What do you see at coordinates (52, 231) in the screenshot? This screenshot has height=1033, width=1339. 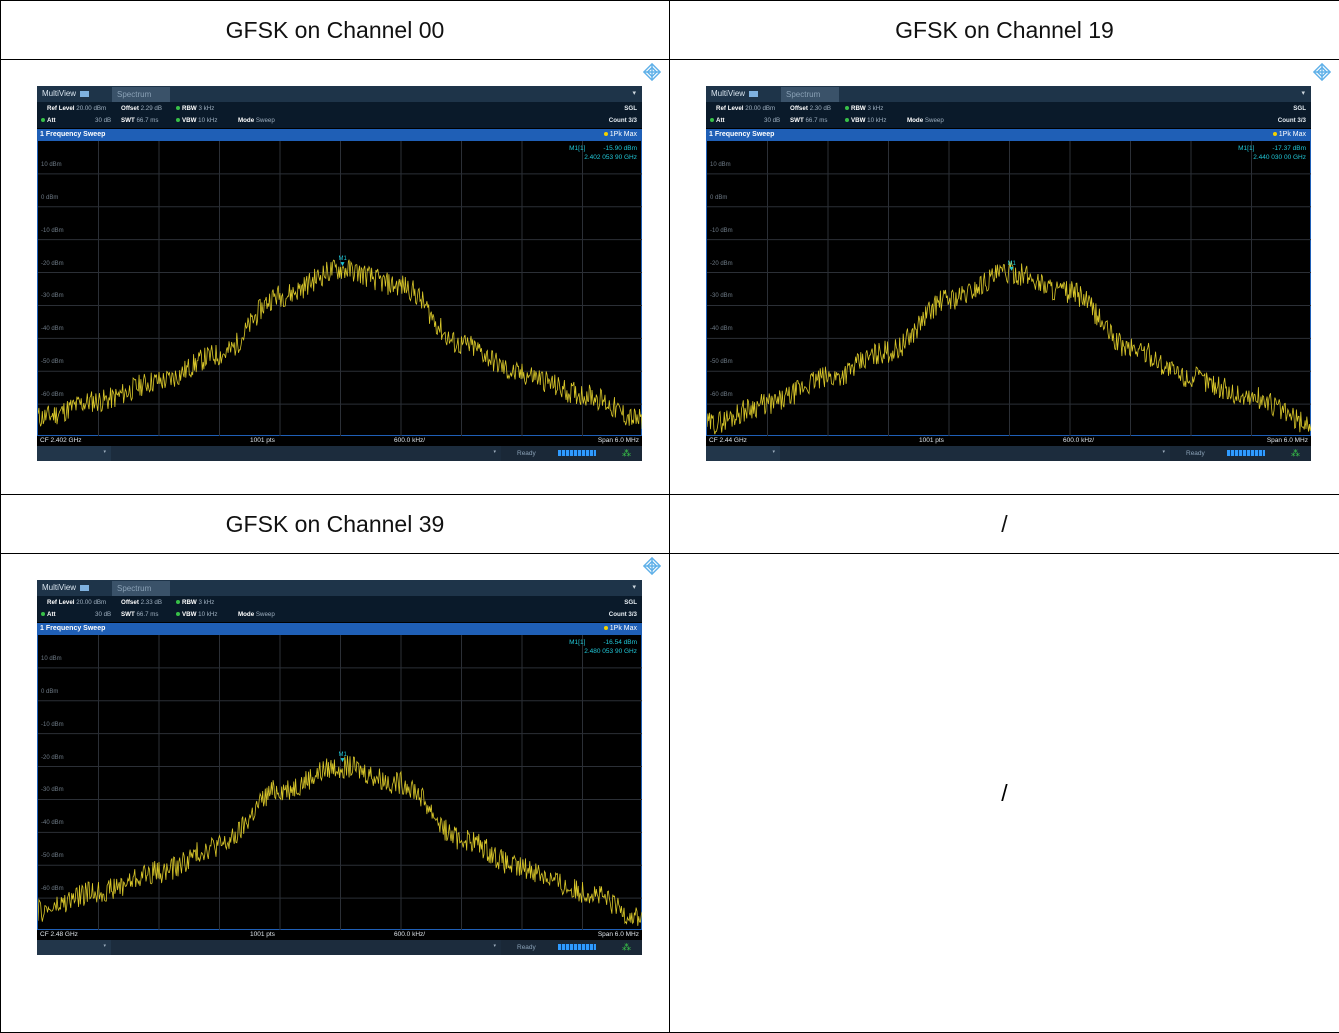 I see `y-tick-label: -10 dBm` at bounding box center [52, 231].